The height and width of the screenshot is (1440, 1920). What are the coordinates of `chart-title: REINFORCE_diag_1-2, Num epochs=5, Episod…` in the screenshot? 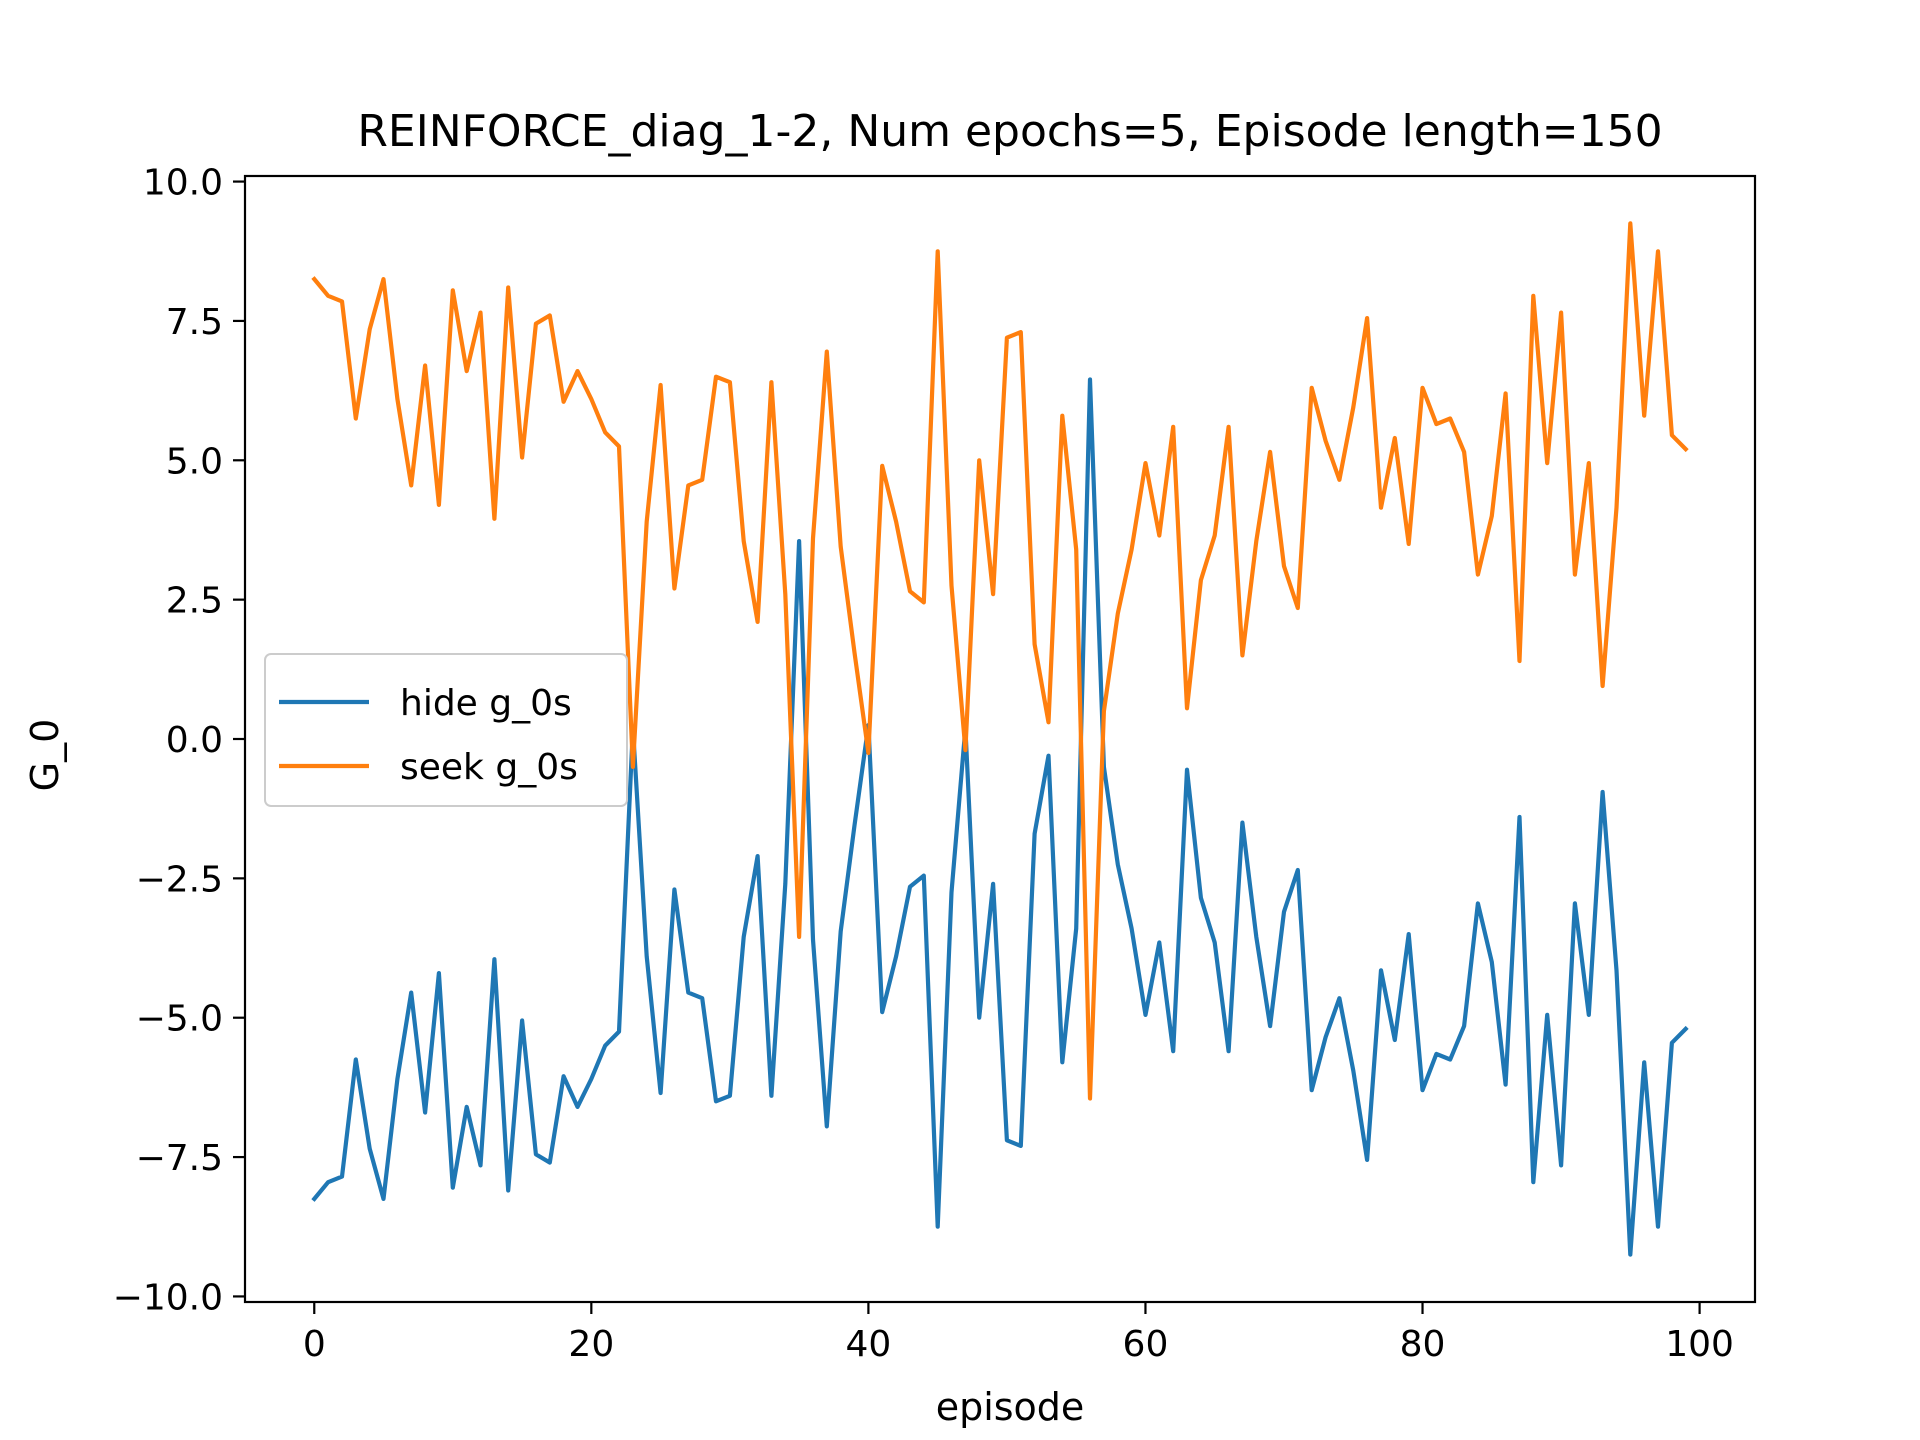 It's located at (1009, 131).